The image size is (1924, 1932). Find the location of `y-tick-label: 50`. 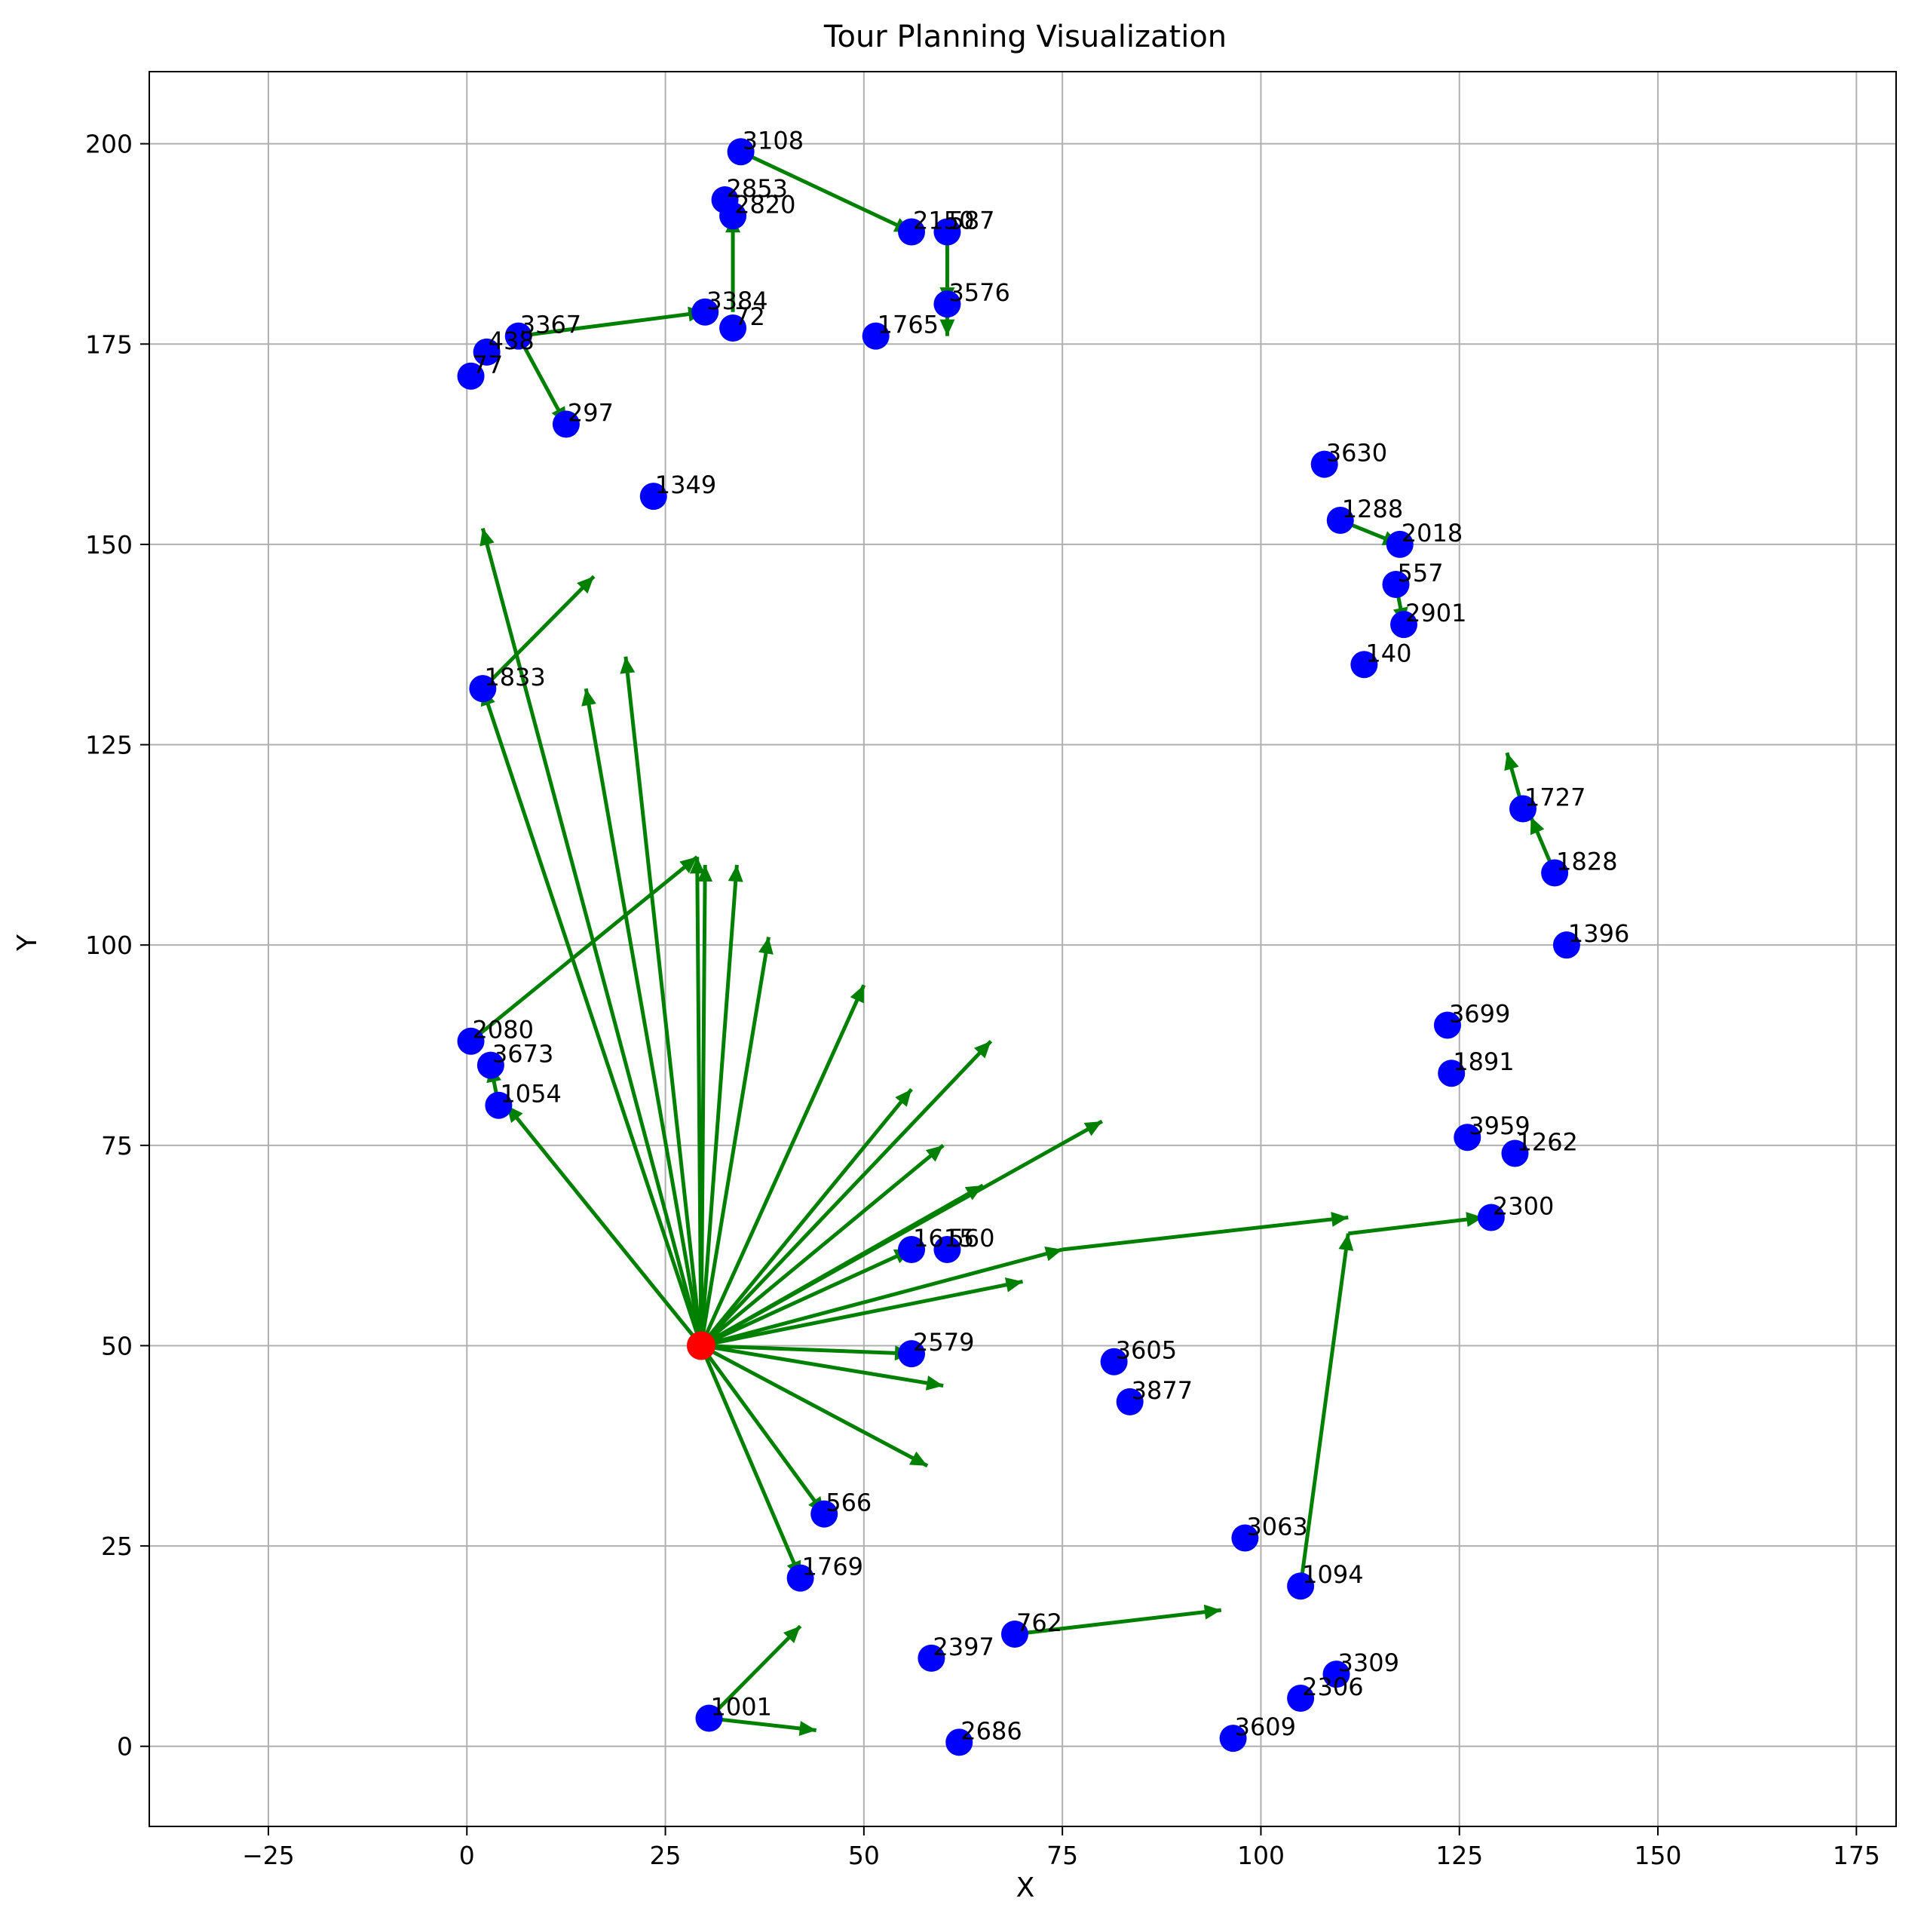

y-tick-label: 50 is located at coordinates (117, 1345).